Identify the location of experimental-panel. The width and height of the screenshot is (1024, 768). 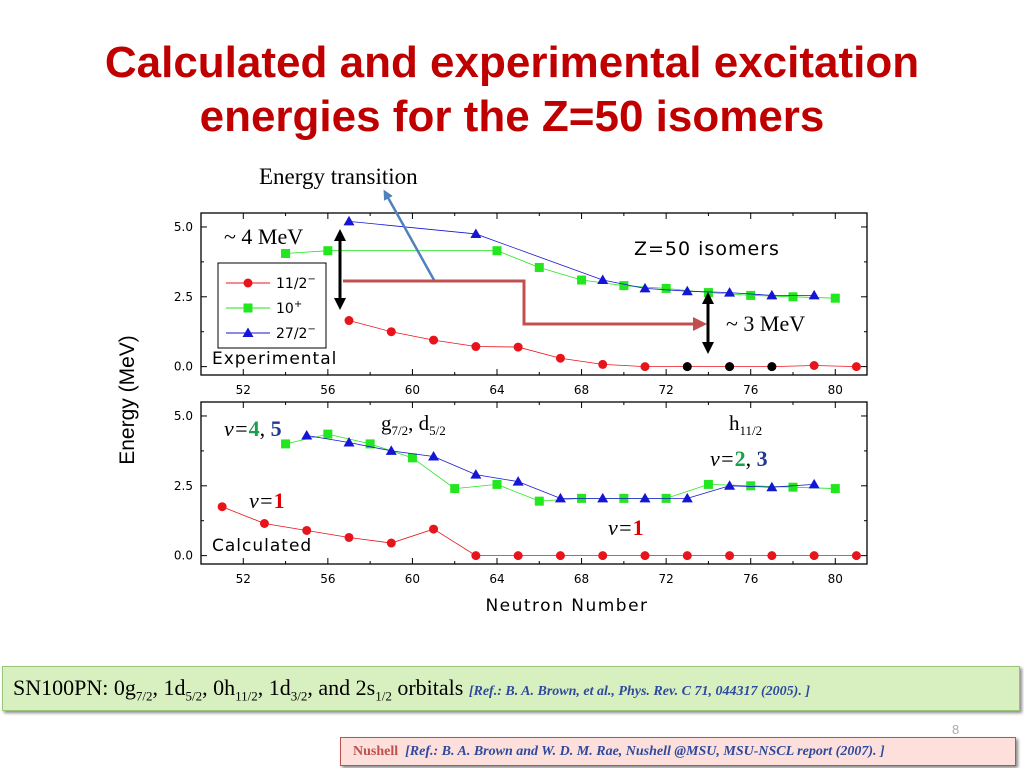
(534, 294).